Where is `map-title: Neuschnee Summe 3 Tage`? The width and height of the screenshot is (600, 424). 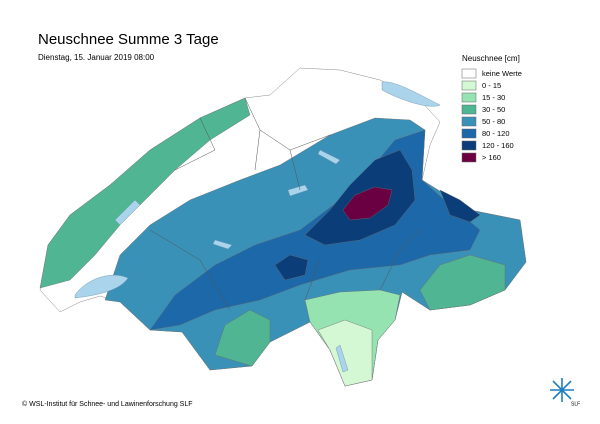 map-title: Neuschnee Summe 3 Tage is located at coordinates (128, 39).